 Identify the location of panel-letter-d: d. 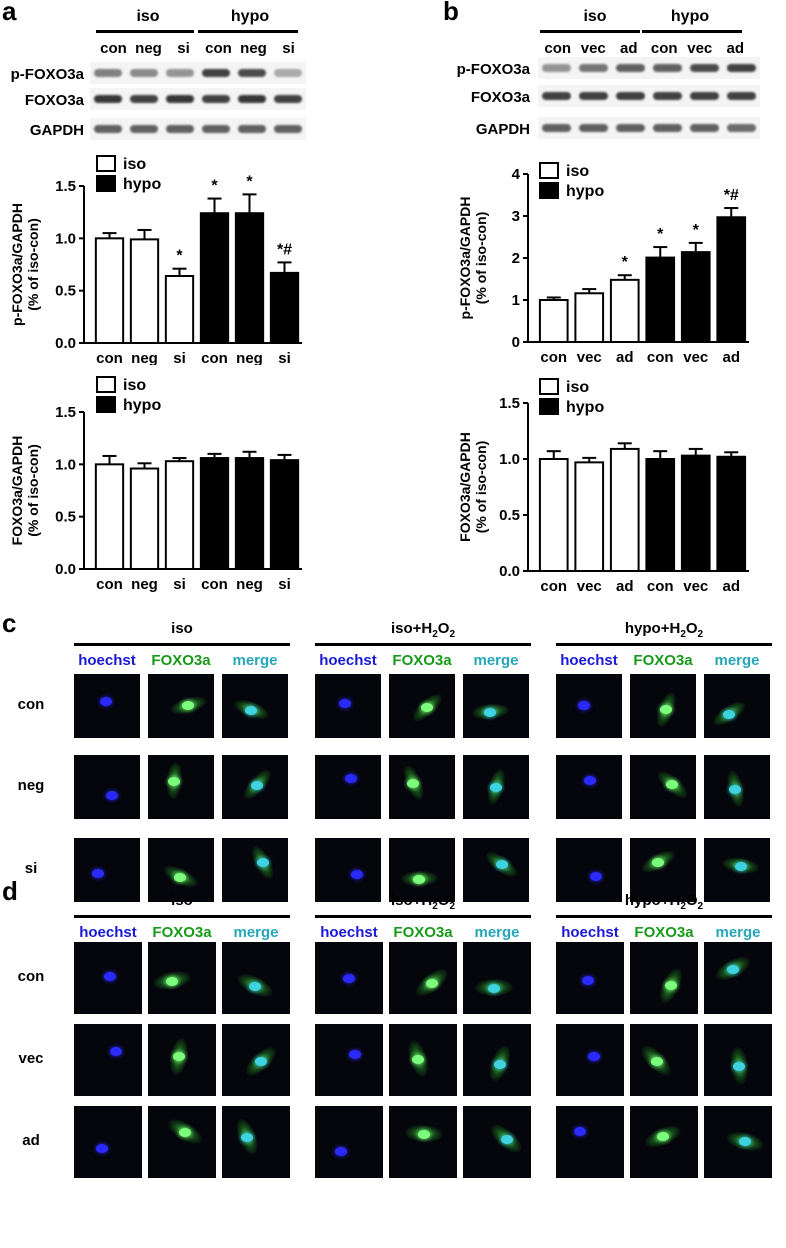
(10, 891).